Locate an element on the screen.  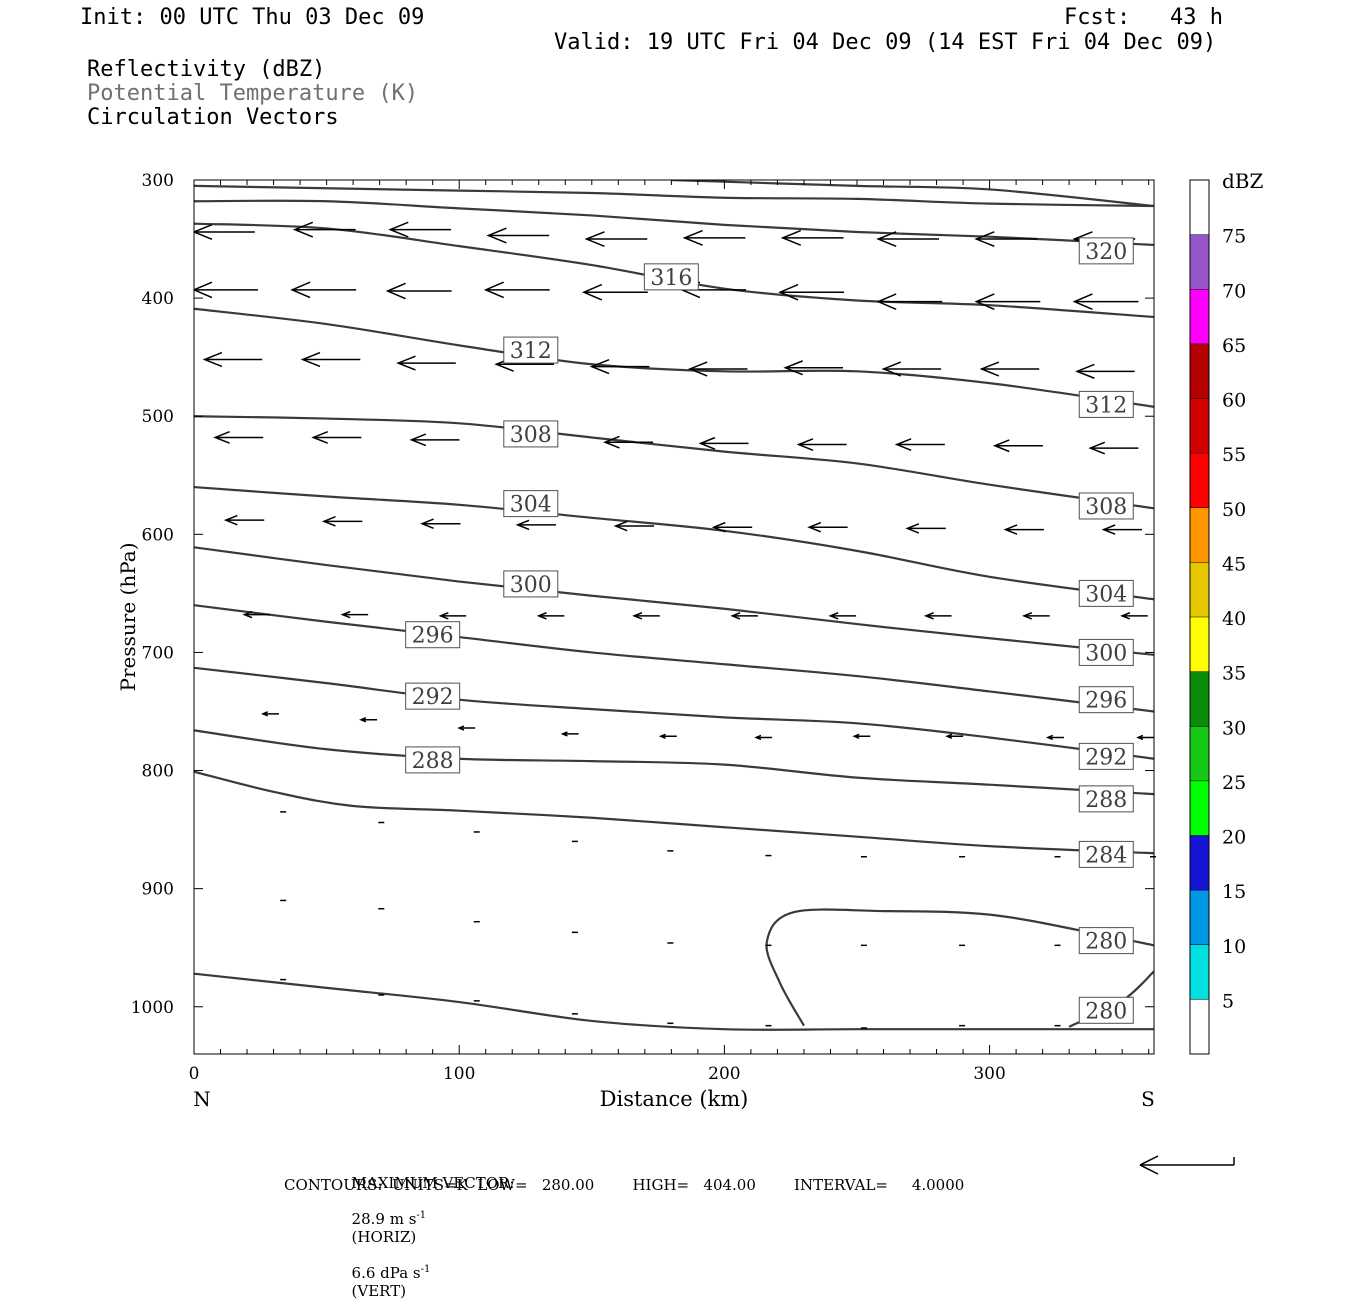
x-end-label-north: N is located at coordinates (202, 1099).